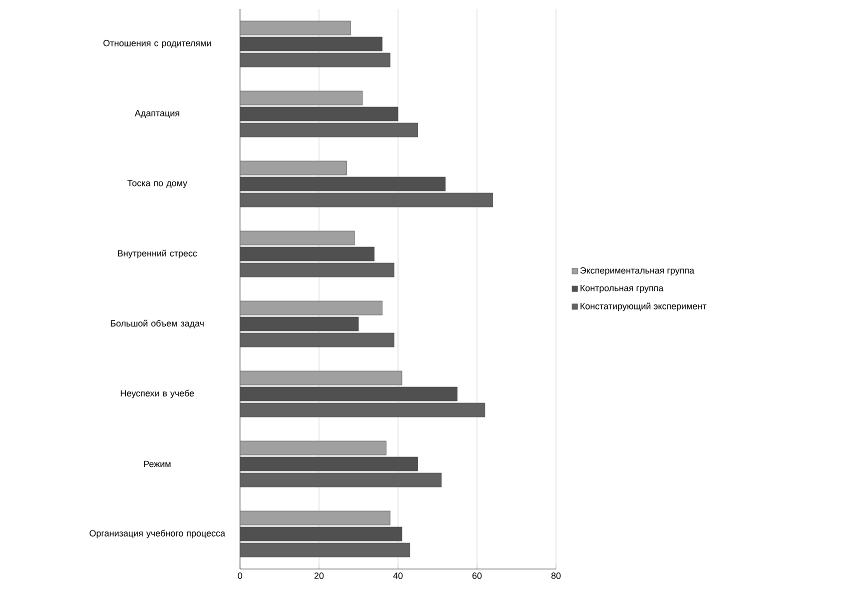 The width and height of the screenshot is (851, 597). What do you see at coordinates (622, 289) in the screenshot?
I see `legend-label: Контрольная группа` at bounding box center [622, 289].